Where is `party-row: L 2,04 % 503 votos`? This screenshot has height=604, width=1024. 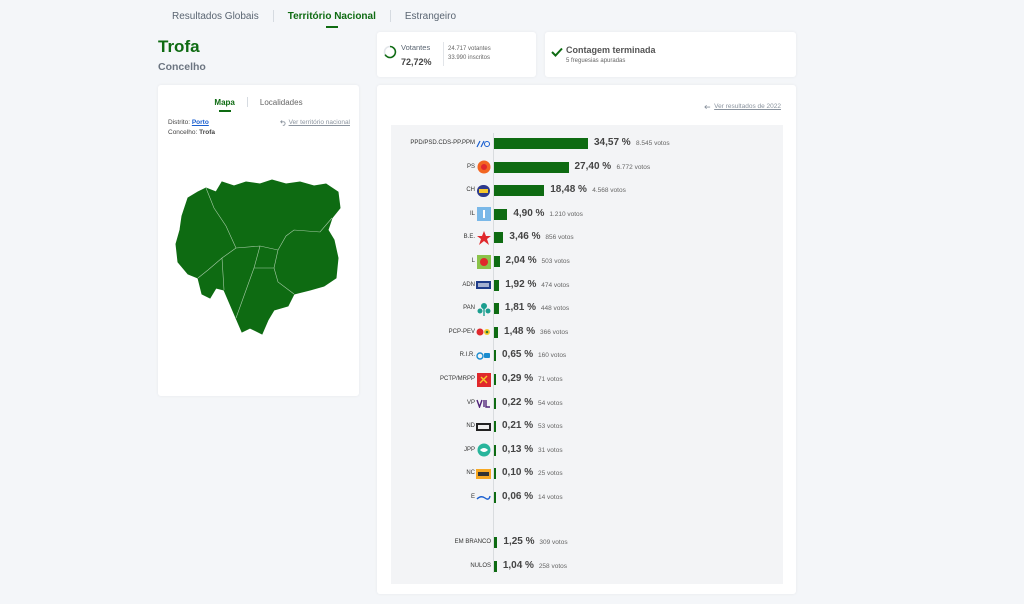 party-row: L 2,04 % 503 votos is located at coordinates (587, 262).